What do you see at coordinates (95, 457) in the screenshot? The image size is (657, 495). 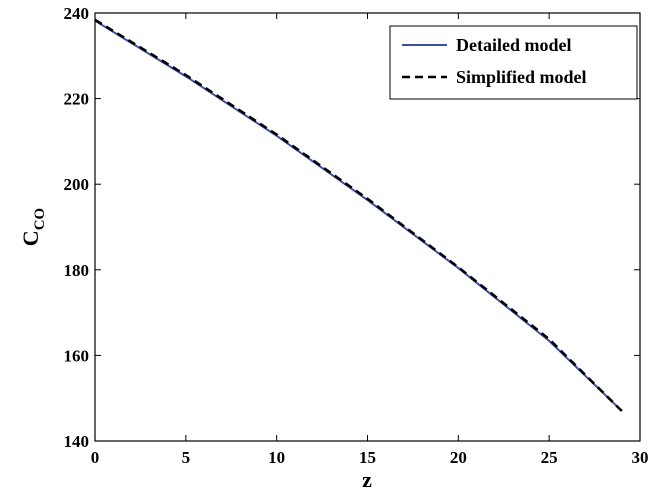 I see `x-tick-label: 0` at bounding box center [95, 457].